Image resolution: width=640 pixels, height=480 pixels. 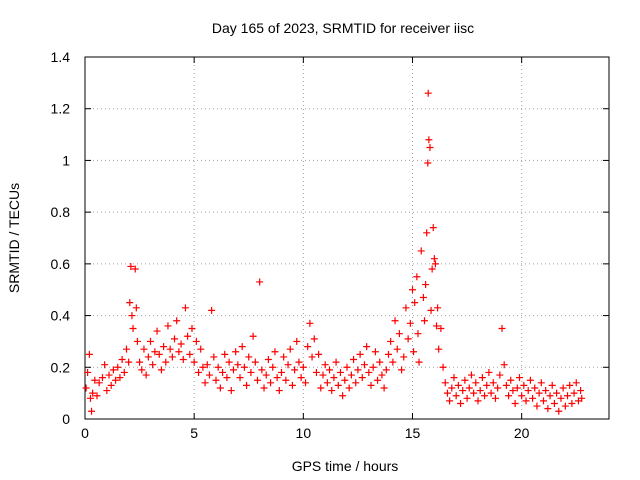 What do you see at coordinates (304, 433) in the screenshot?
I see `x-tick-label: 10` at bounding box center [304, 433].